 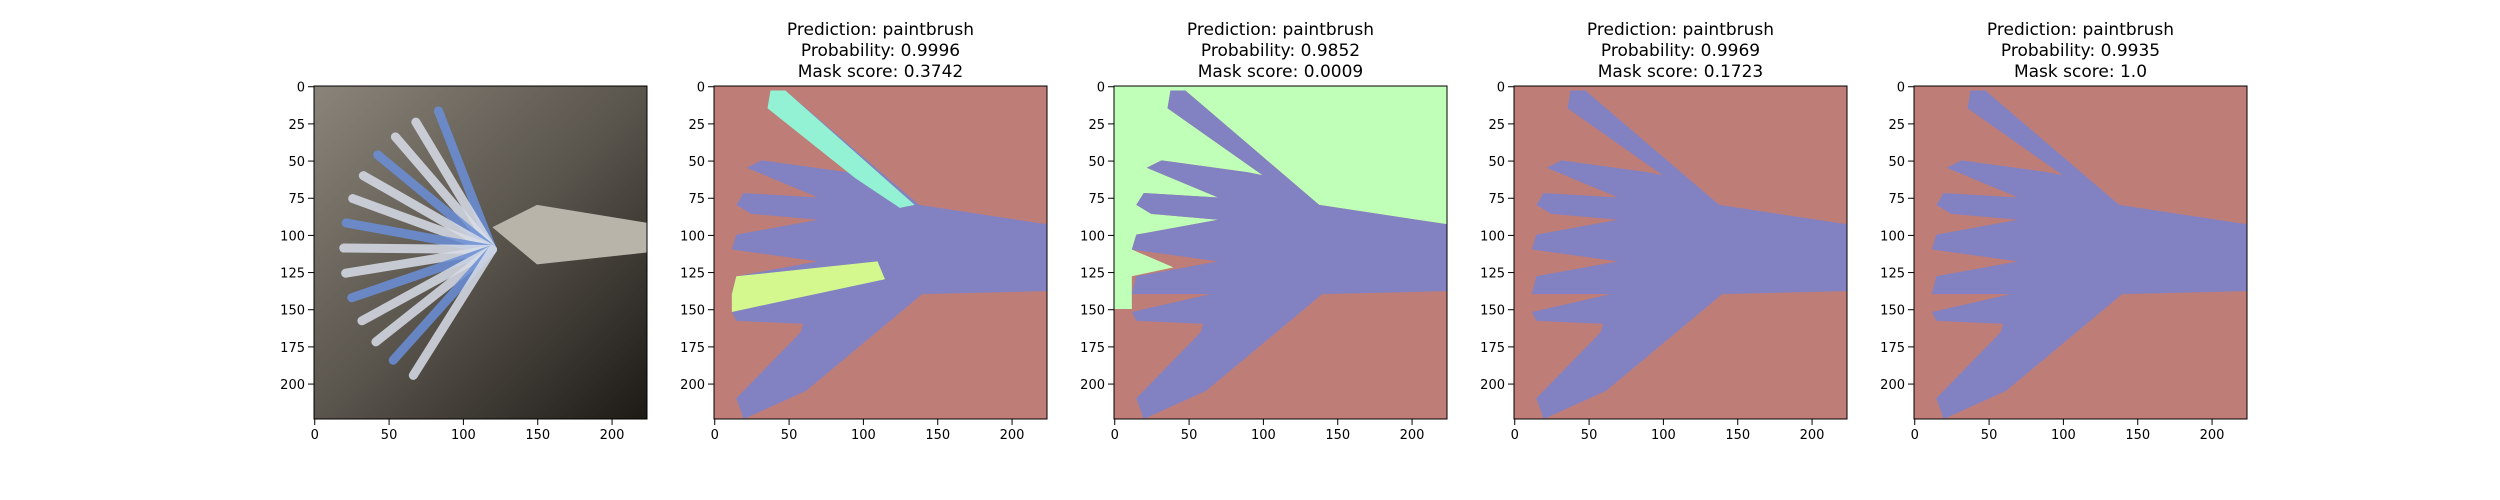 I want to click on panel-title: Probability: 0.9852, so click(x=1280, y=51).